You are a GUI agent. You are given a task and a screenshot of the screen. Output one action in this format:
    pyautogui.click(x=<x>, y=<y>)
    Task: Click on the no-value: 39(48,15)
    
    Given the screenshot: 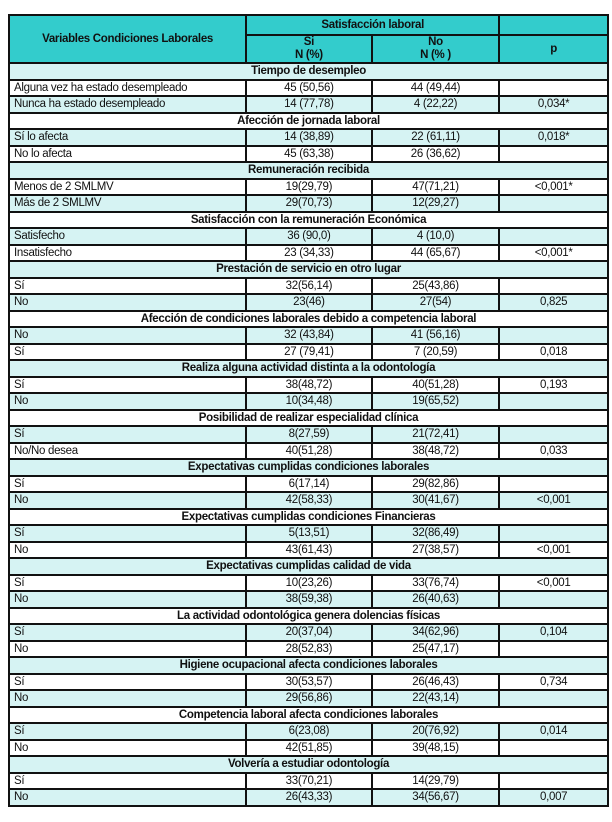 What is the action you would take?
    pyautogui.click(x=435, y=747)
    